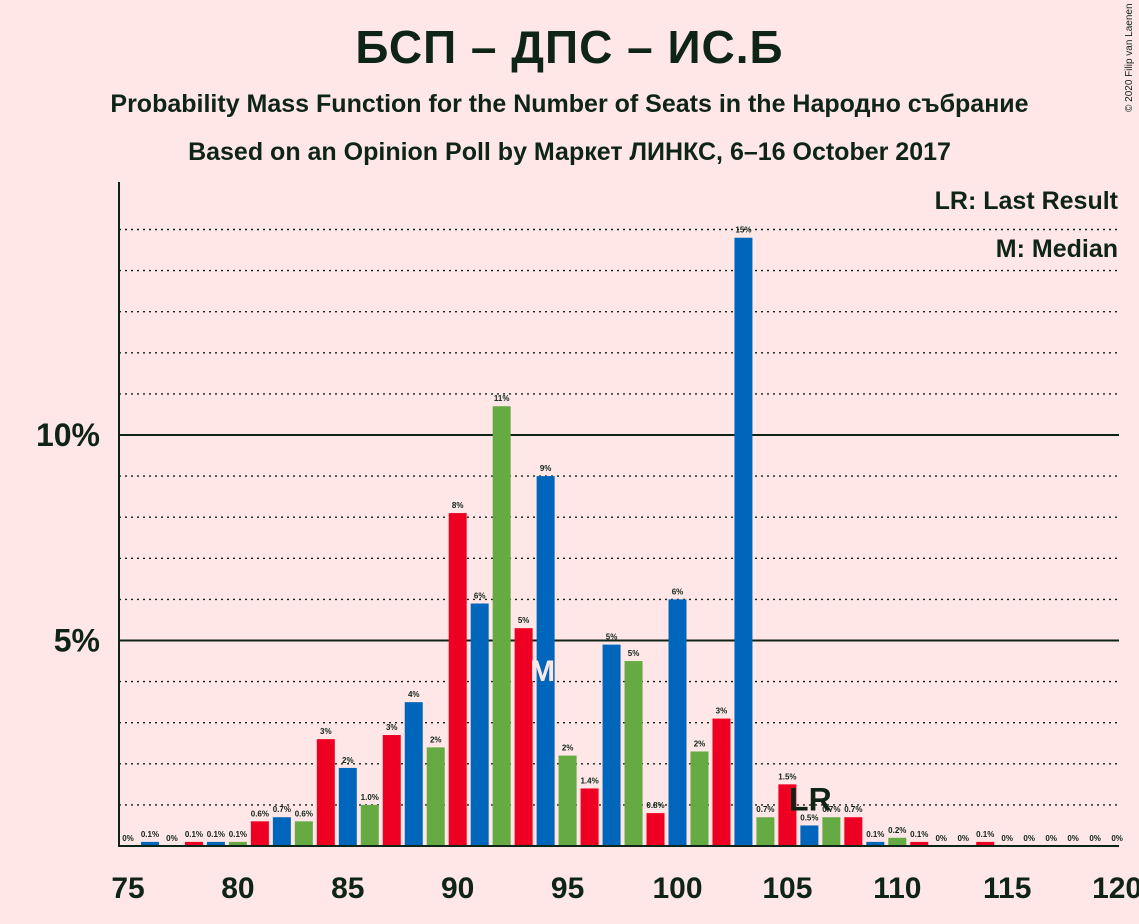 The height and width of the screenshot is (924, 1139). Describe the element at coordinates (810, 799) in the screenshot. I see `last-result-marker: LR` at that location.